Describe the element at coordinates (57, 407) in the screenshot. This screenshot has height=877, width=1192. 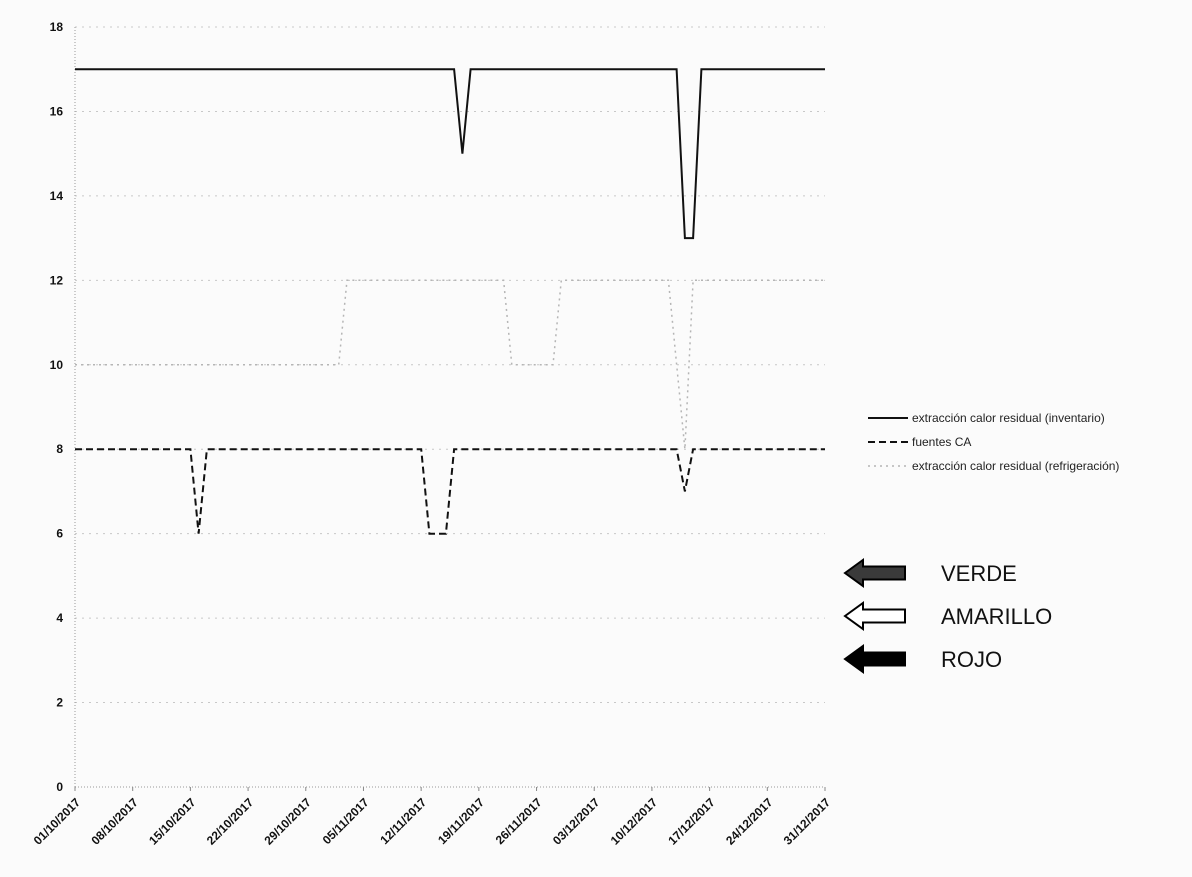
I see `y-tick-labels: 0 2 4 6 8 10 12 14 16 18` at that location.